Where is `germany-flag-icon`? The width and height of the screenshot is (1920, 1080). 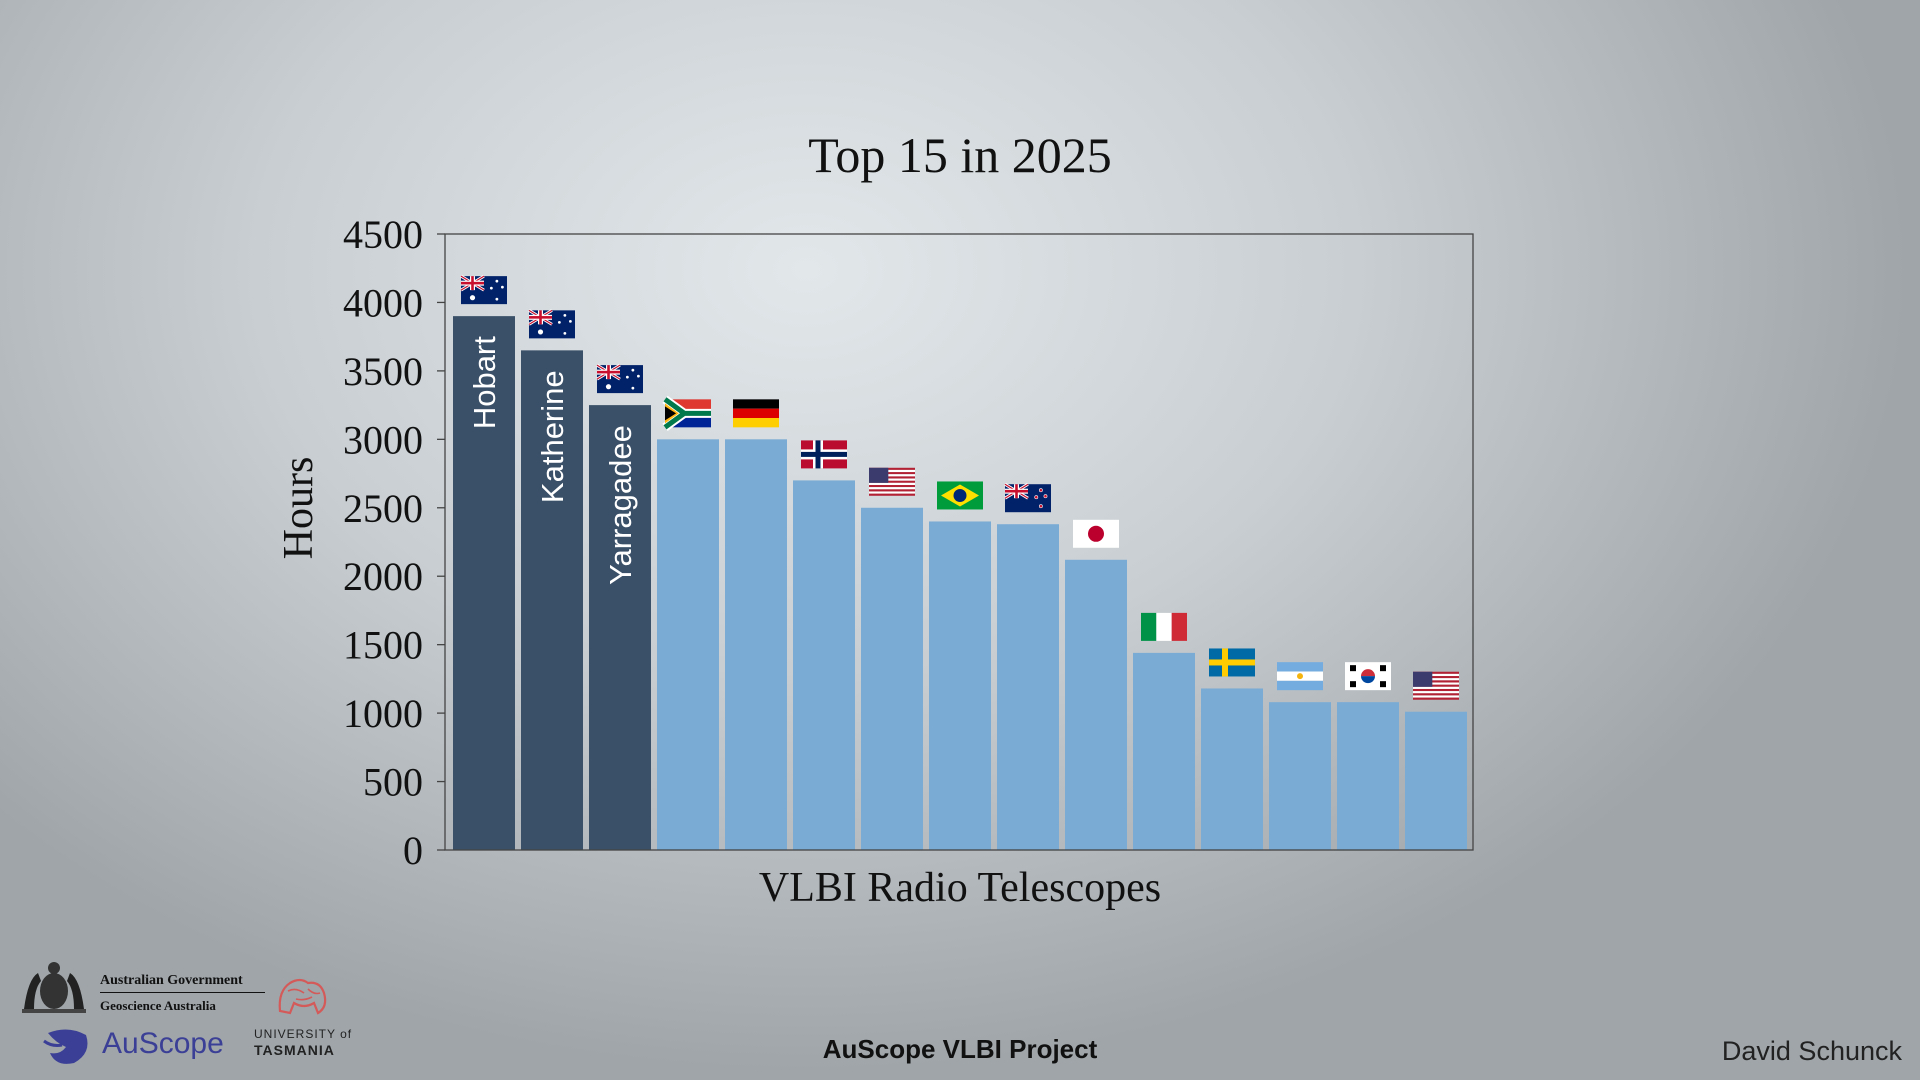 germany-flag-icon is located at coordinates (756, 413).